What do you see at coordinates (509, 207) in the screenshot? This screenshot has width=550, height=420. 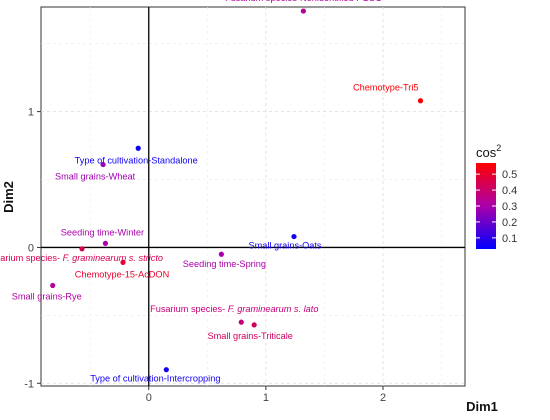 I see `legend-tick-label: 0.3` at bounding box center [509, 207].